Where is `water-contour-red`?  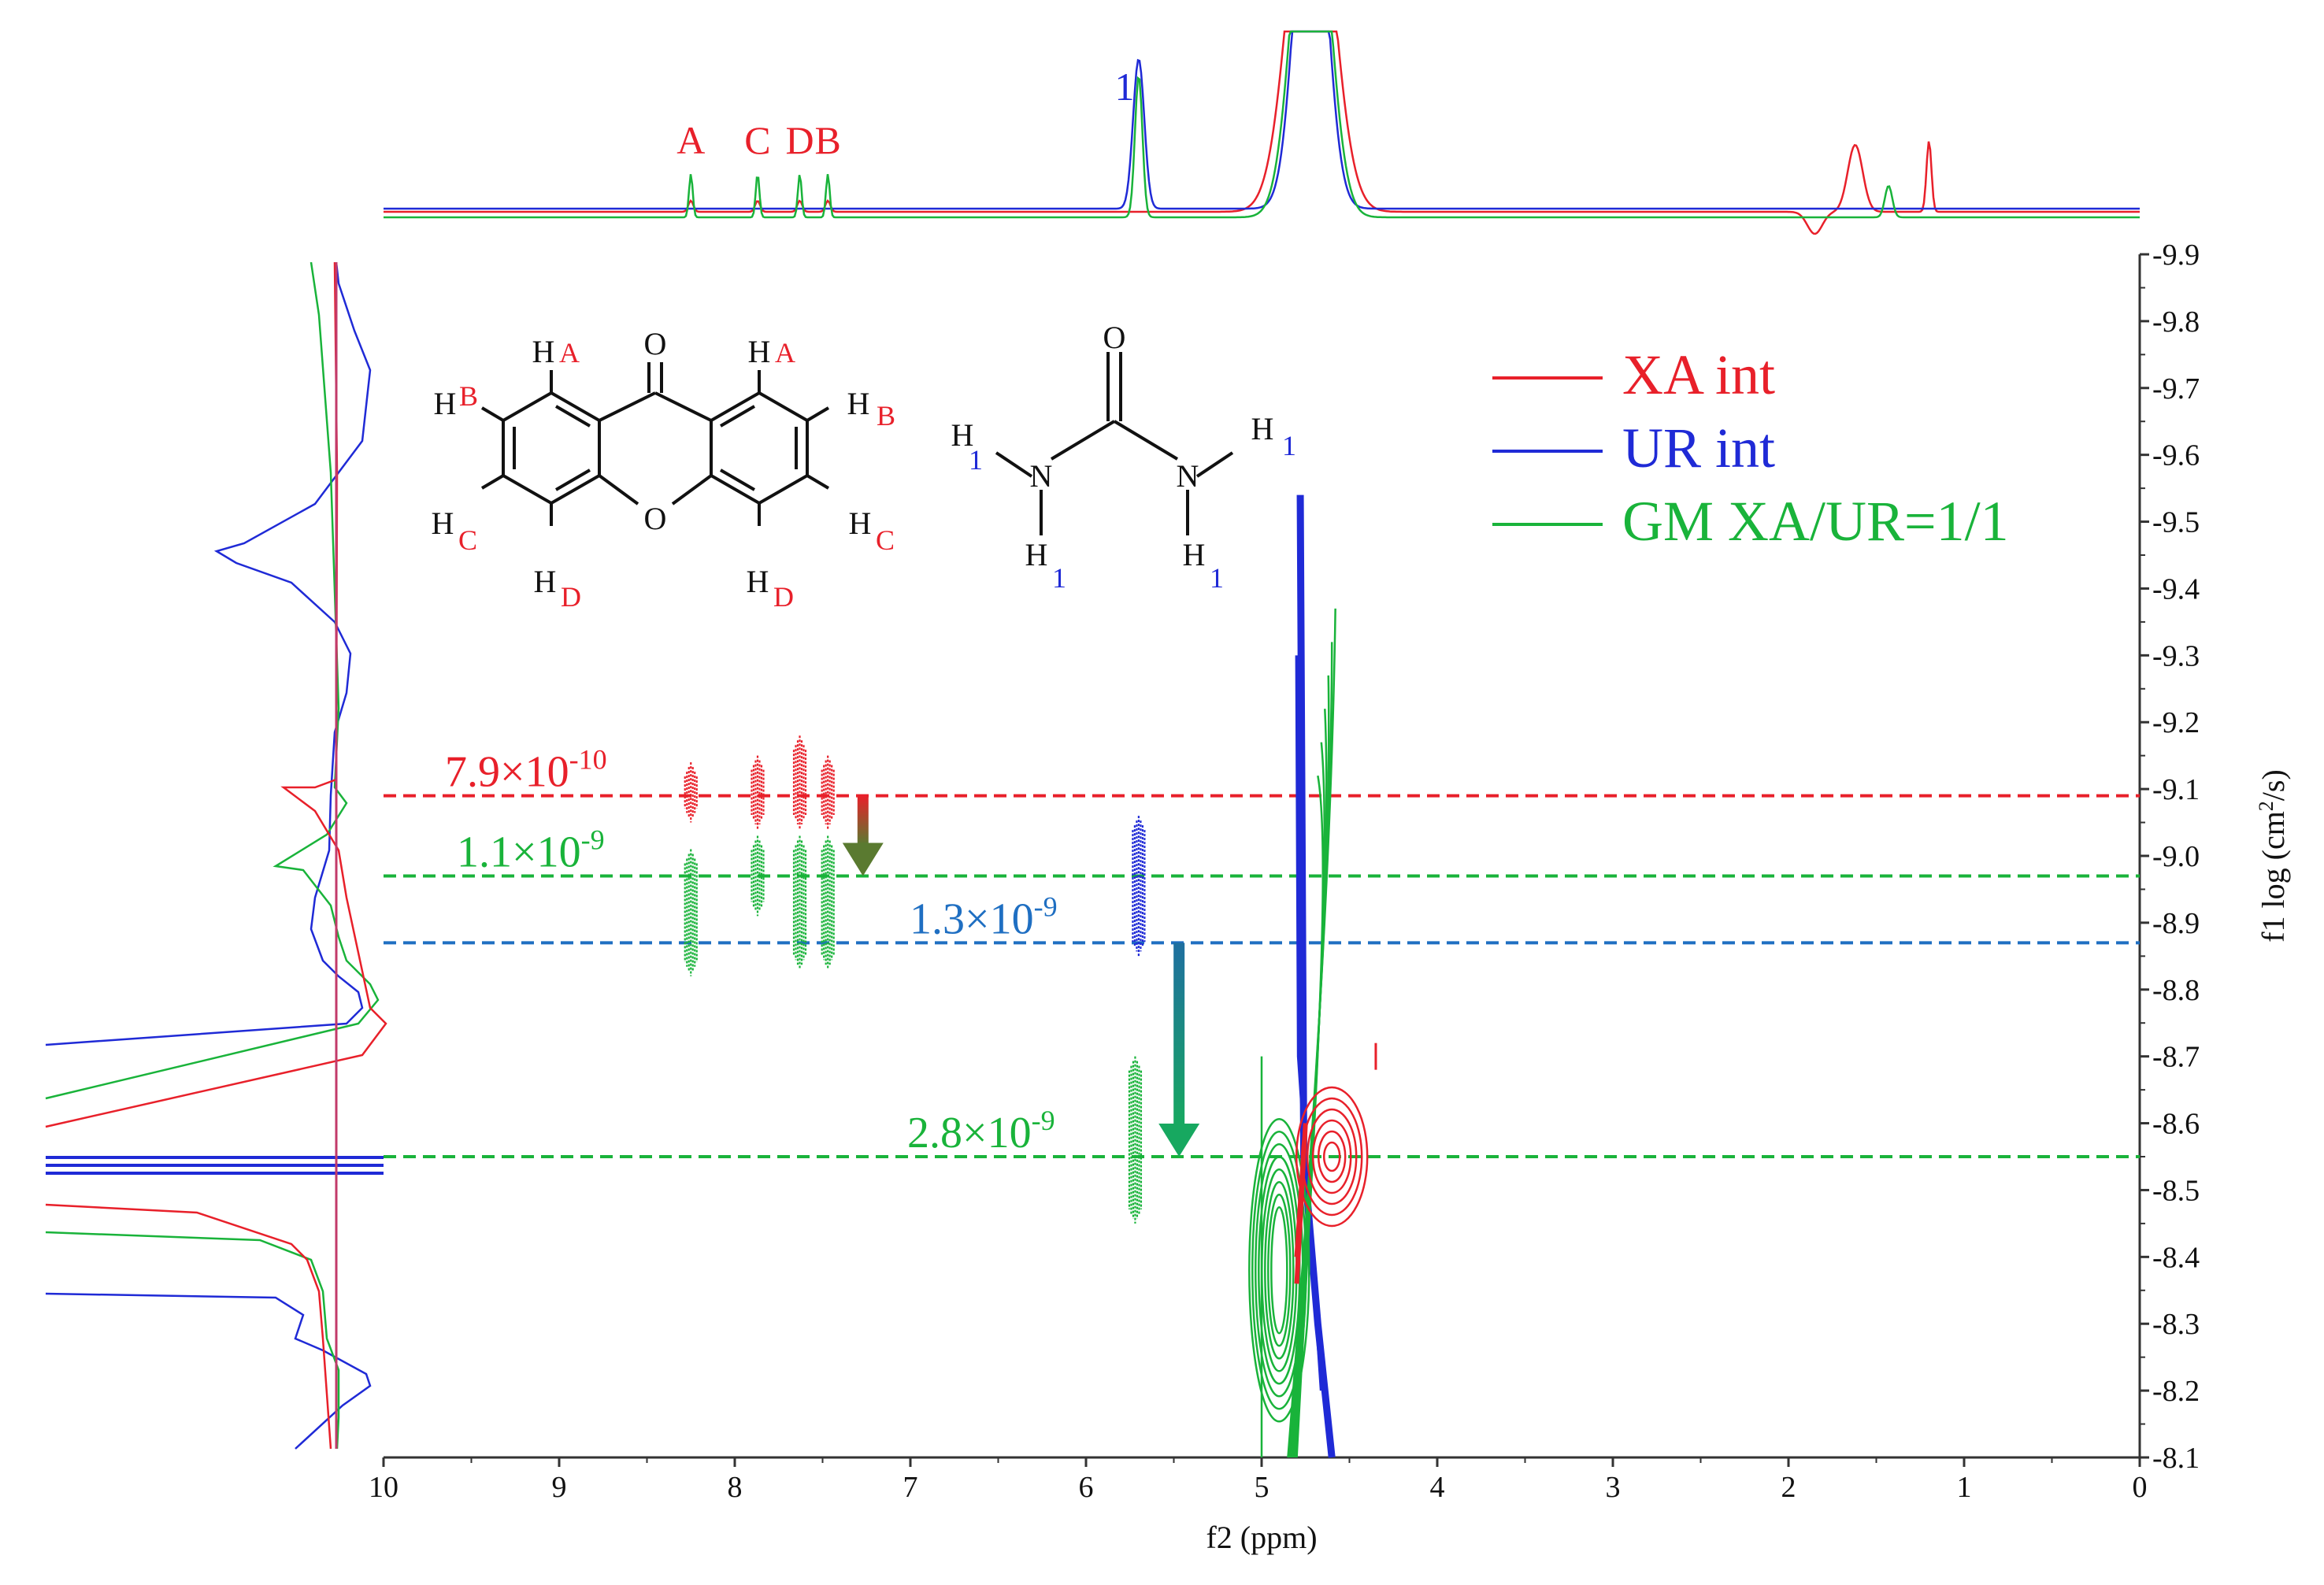
water-contour-red is located at coordinates (1335, 1163).